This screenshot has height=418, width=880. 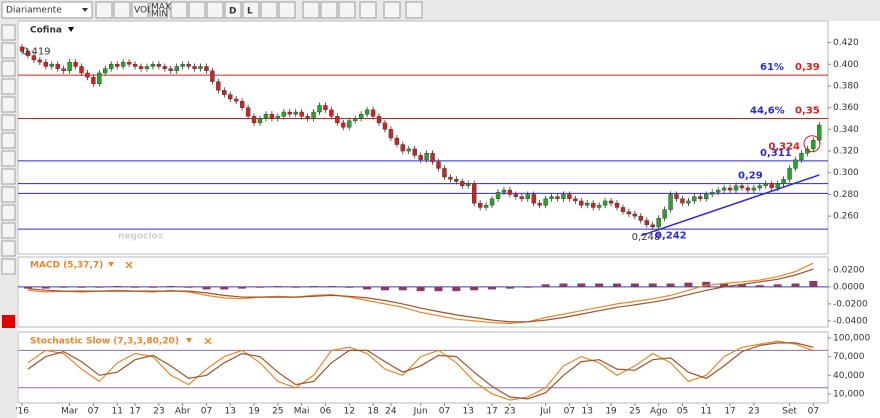 What do you see at coordinates (233, 10) in the screenshot?
I see `d-button` at bounding box center [233, 10].